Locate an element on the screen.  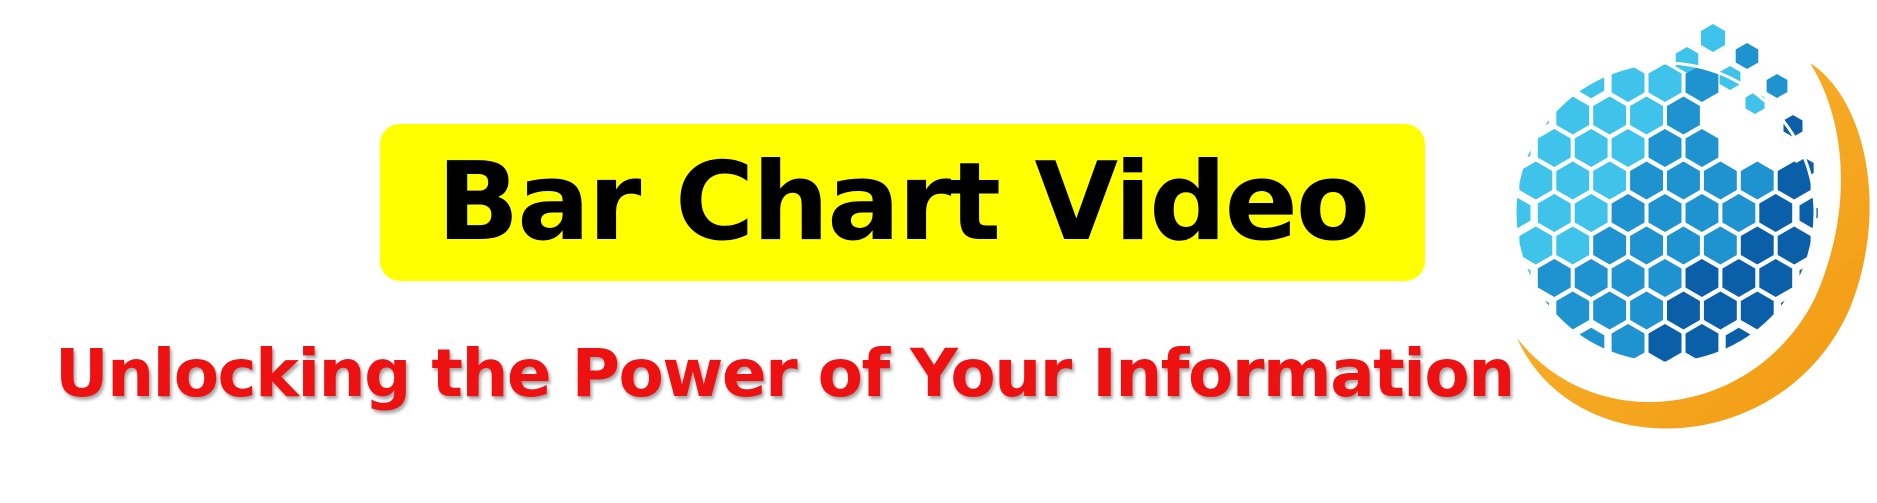
page-title: Bar Chart Video is located at coordinates (903, 202).